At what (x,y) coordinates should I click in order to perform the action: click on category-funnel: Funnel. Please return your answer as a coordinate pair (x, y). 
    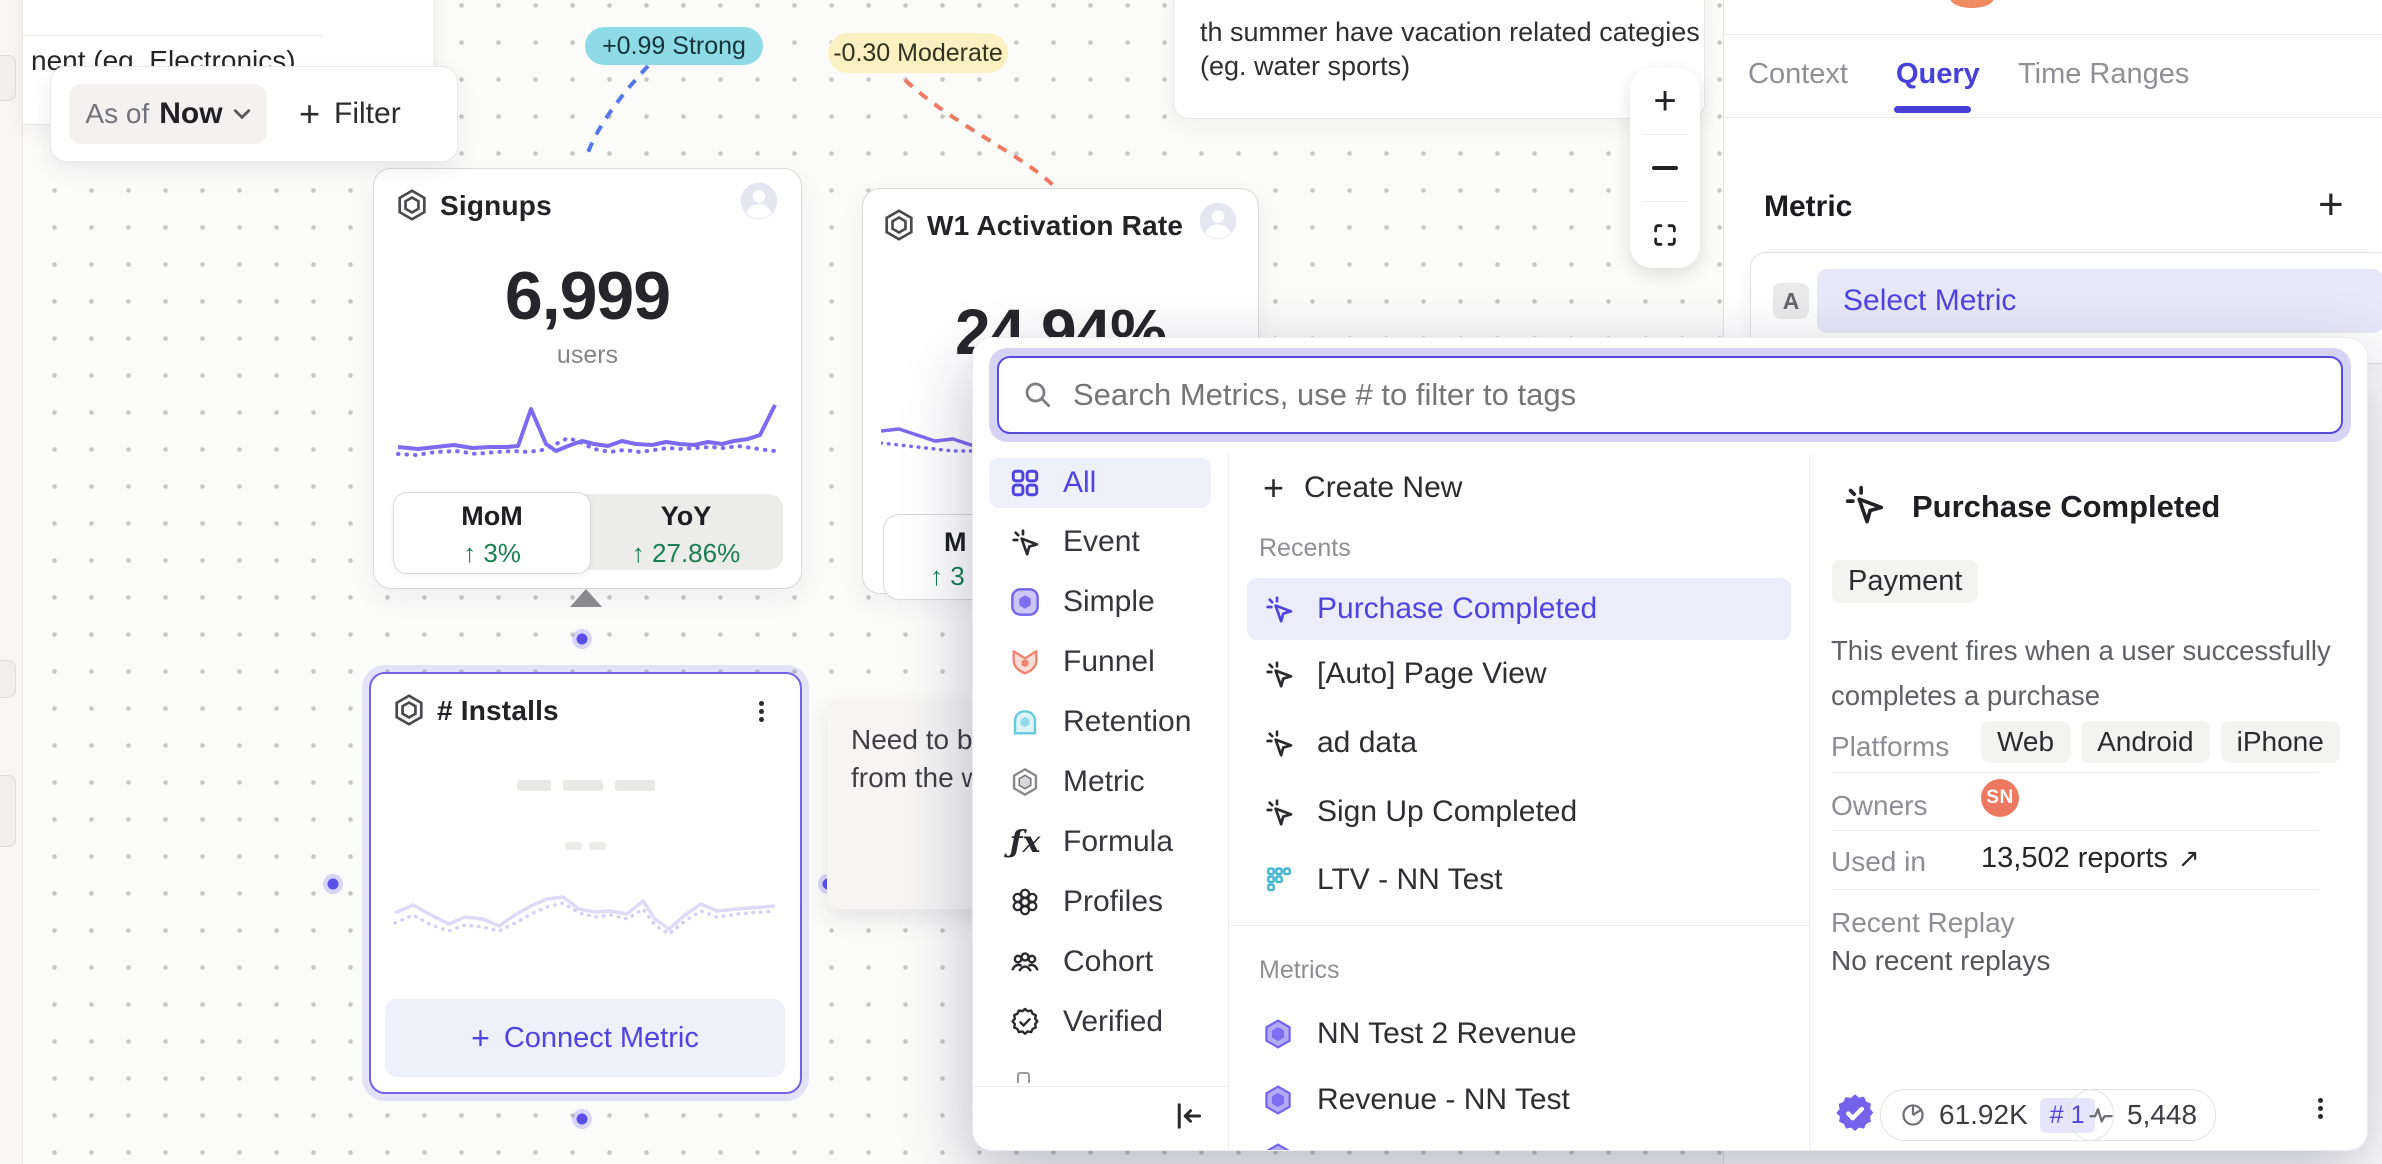
    Looking at the image, I should click on (1082, 662).